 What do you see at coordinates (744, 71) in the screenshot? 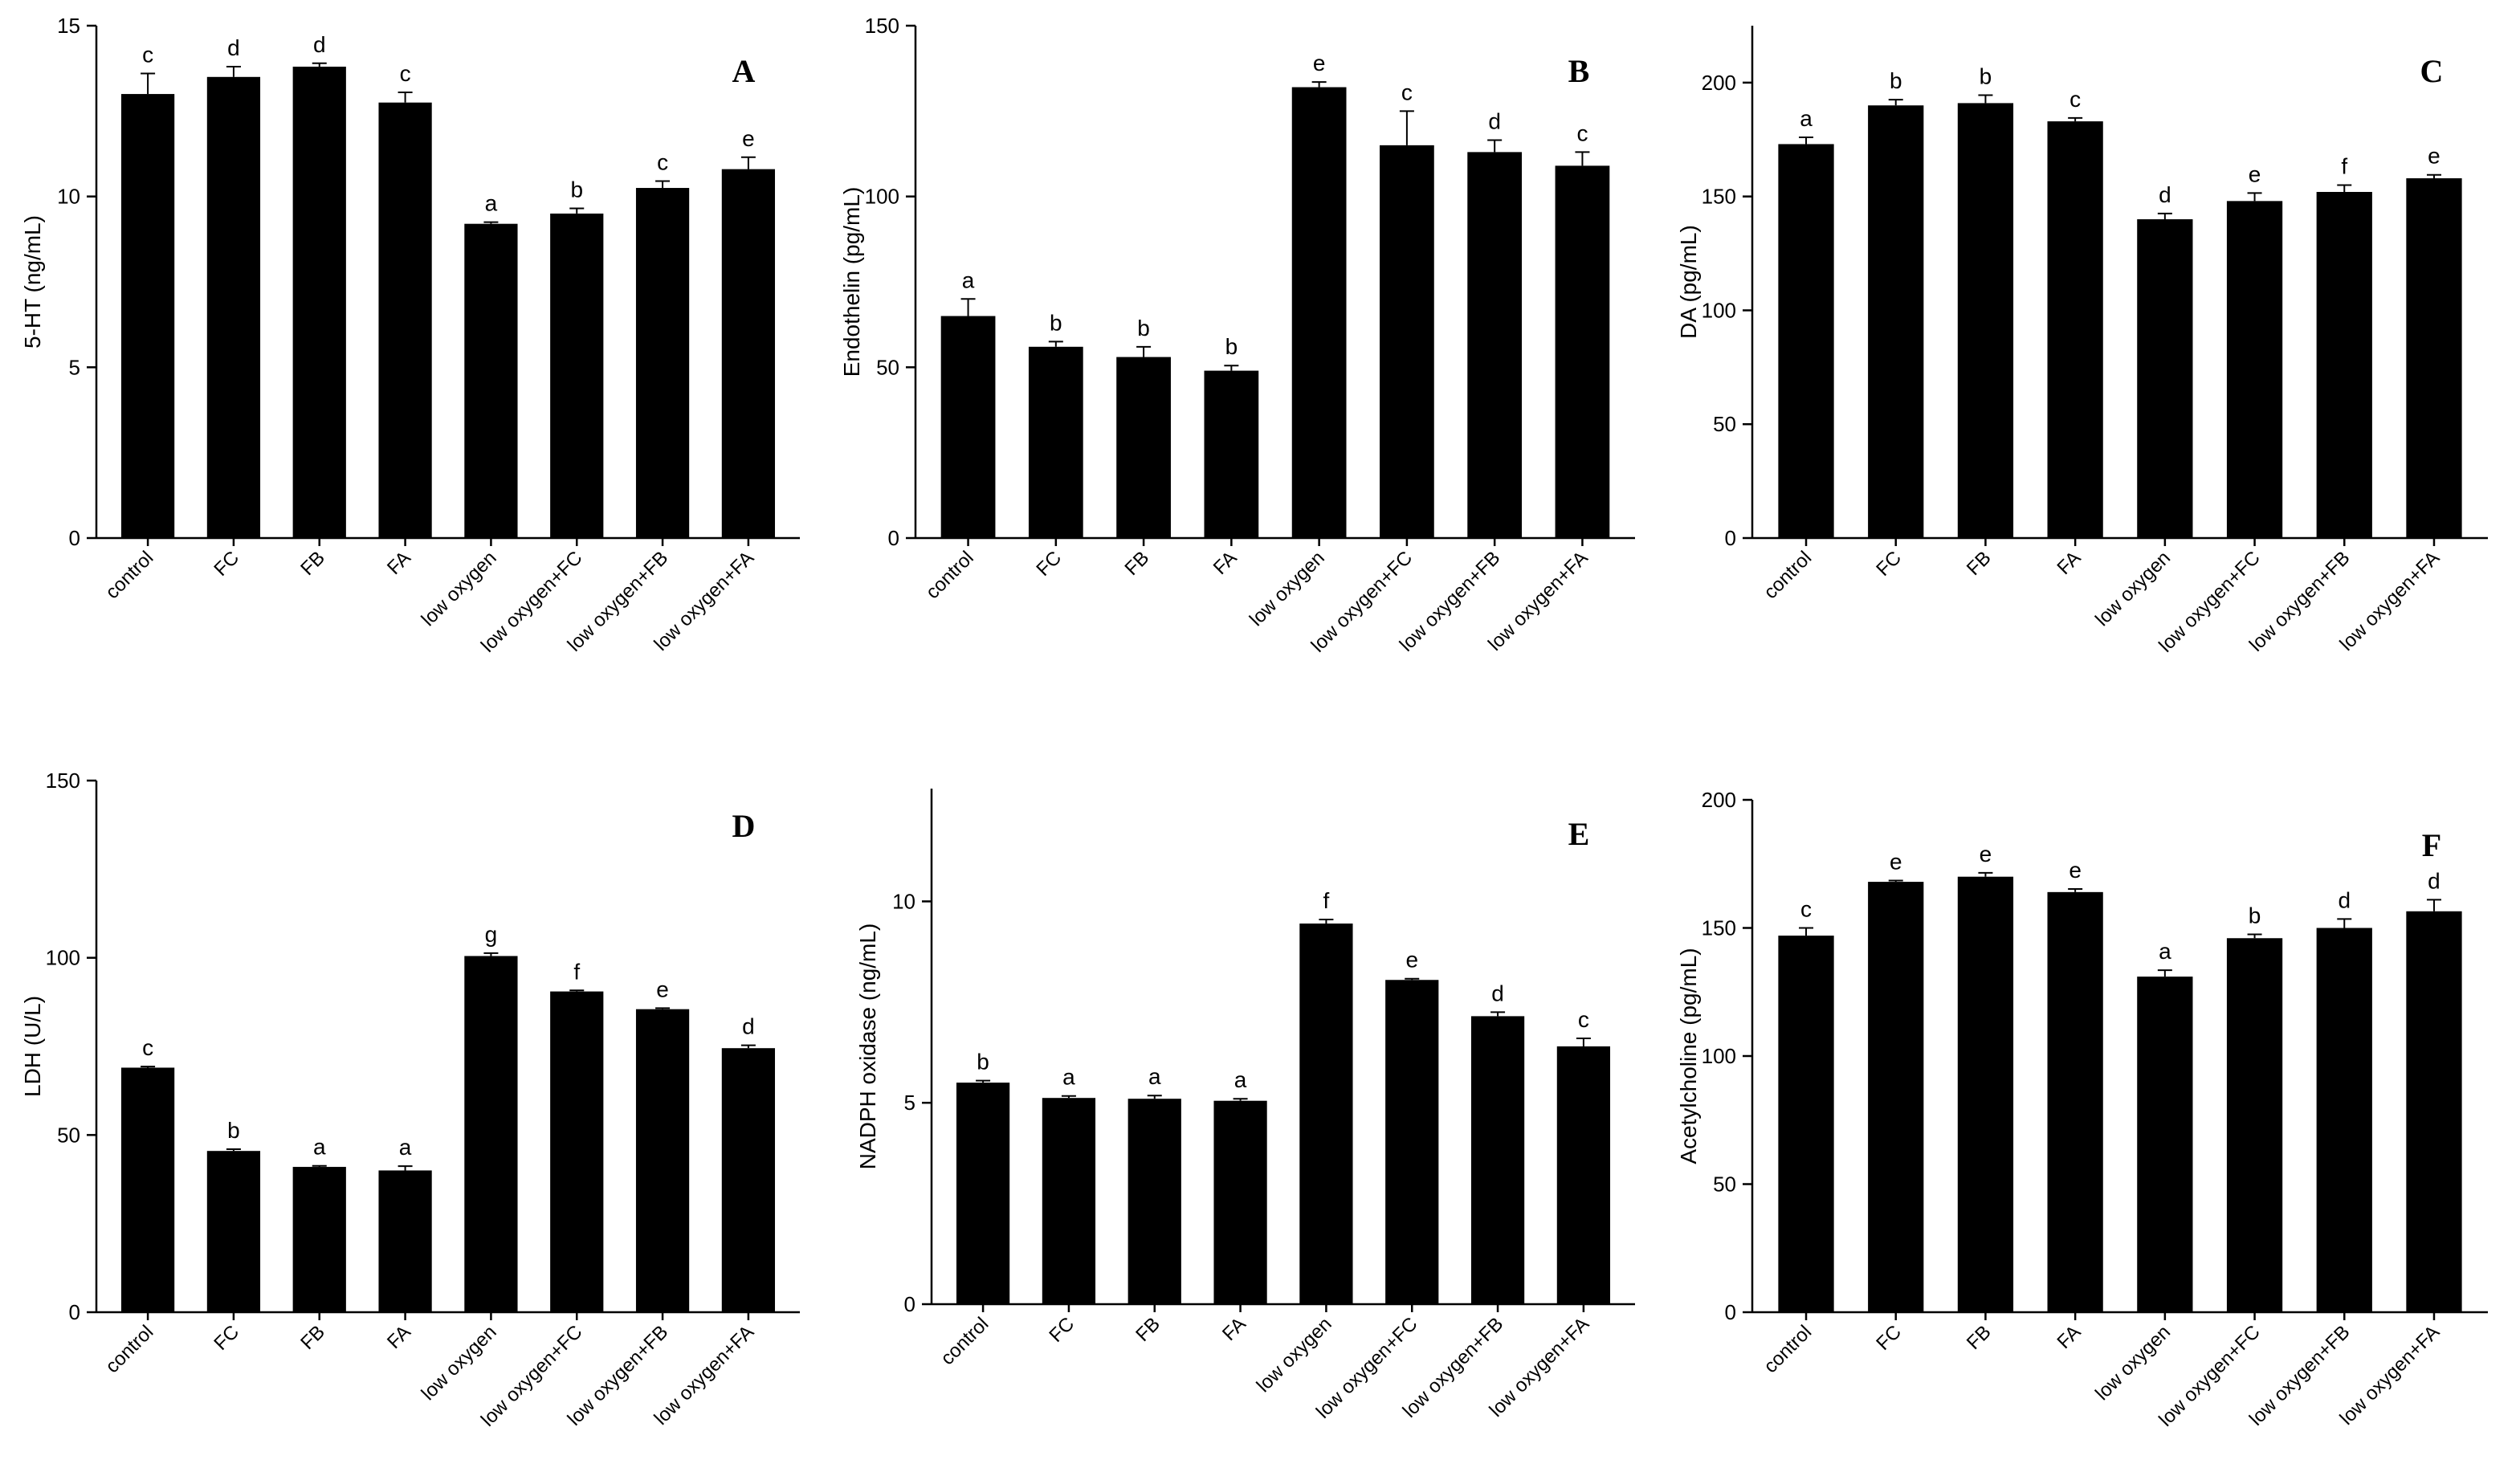
I see `panel-letter: A` at bounding box center [744, 71].